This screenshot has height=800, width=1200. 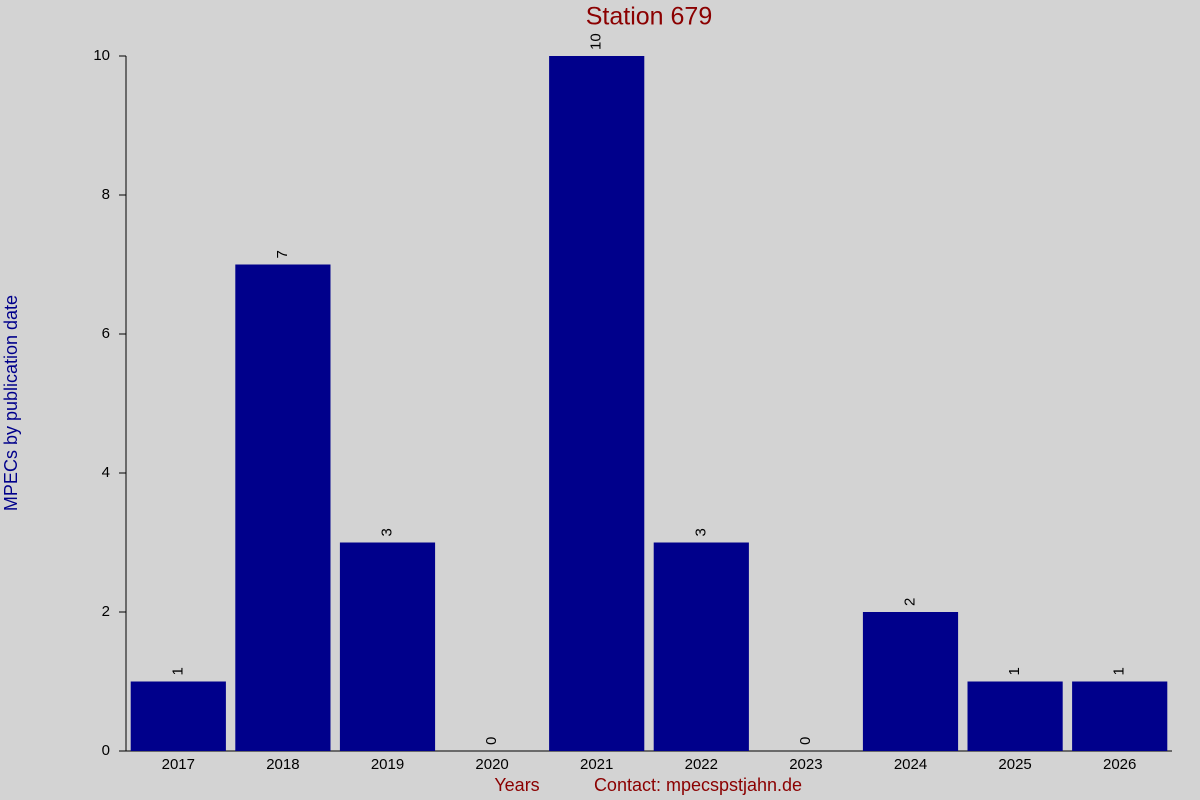 I want to click on x-tick-label: 2018, so click(x=282, y=764).